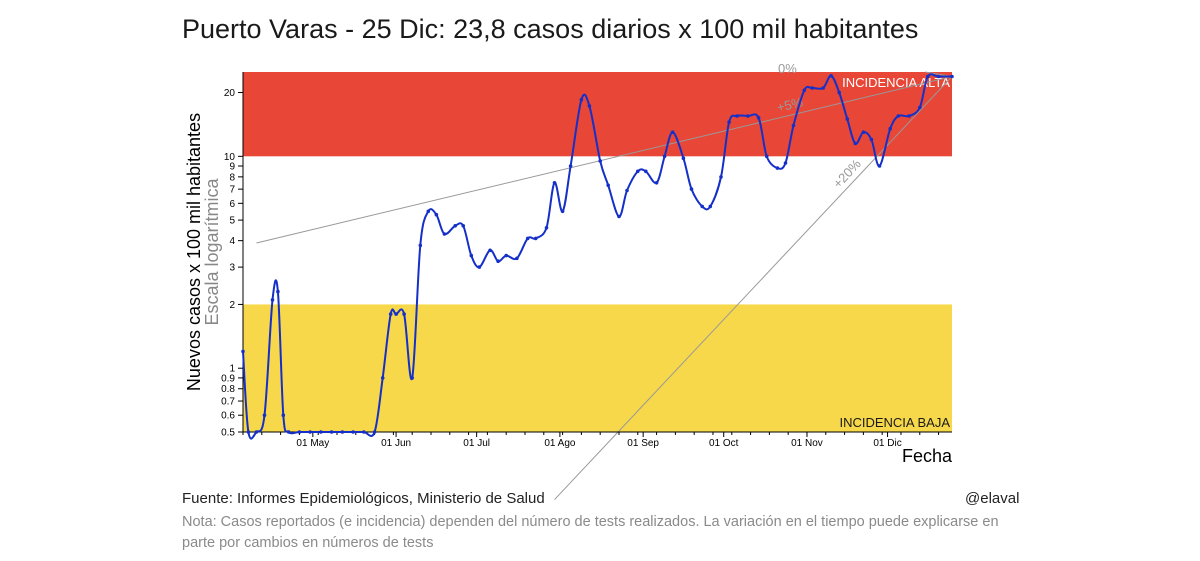 The image size is (1200, 561). Describe the element at coordinates (228, 402) in the screenshot. I see `y-tick-label: 0.7` at that location.